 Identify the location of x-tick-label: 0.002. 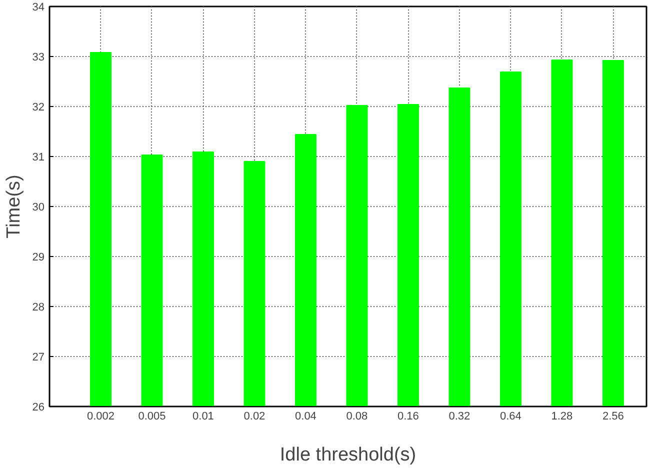
(100, 416).